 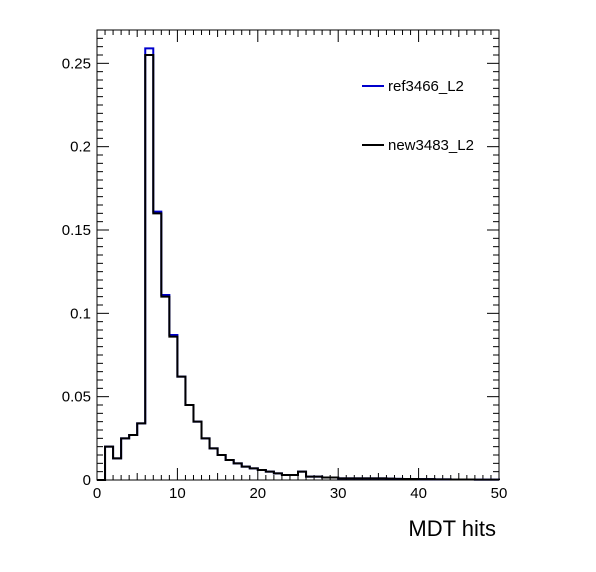 I want to click on x-tick-label: 50, so click(x=499, y=493).